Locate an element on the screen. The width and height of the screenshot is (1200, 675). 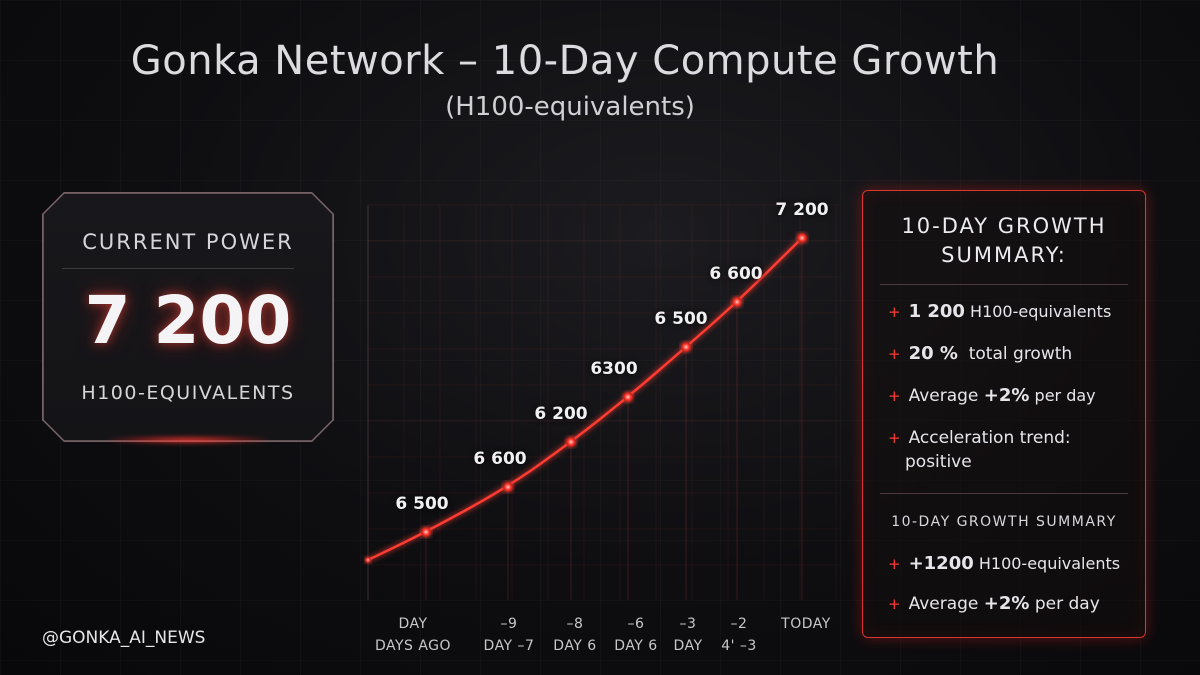
point-value-label: 6300 is located at coordinates (614, 369).